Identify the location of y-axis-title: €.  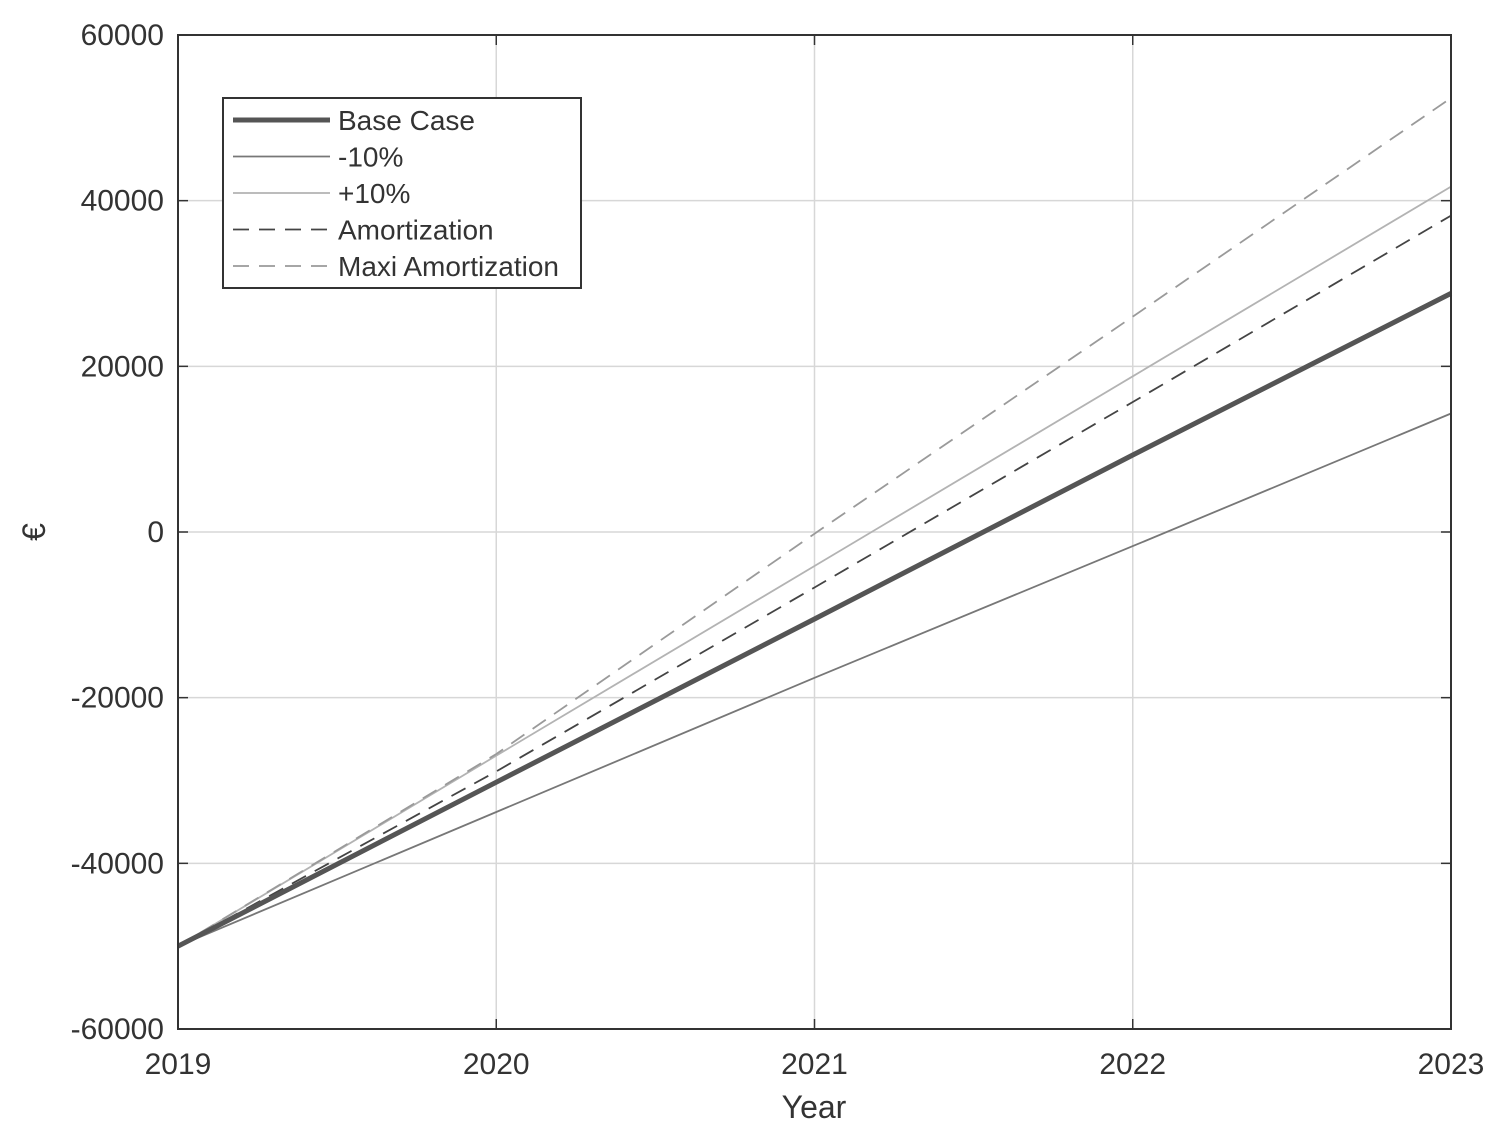
(34, 532).